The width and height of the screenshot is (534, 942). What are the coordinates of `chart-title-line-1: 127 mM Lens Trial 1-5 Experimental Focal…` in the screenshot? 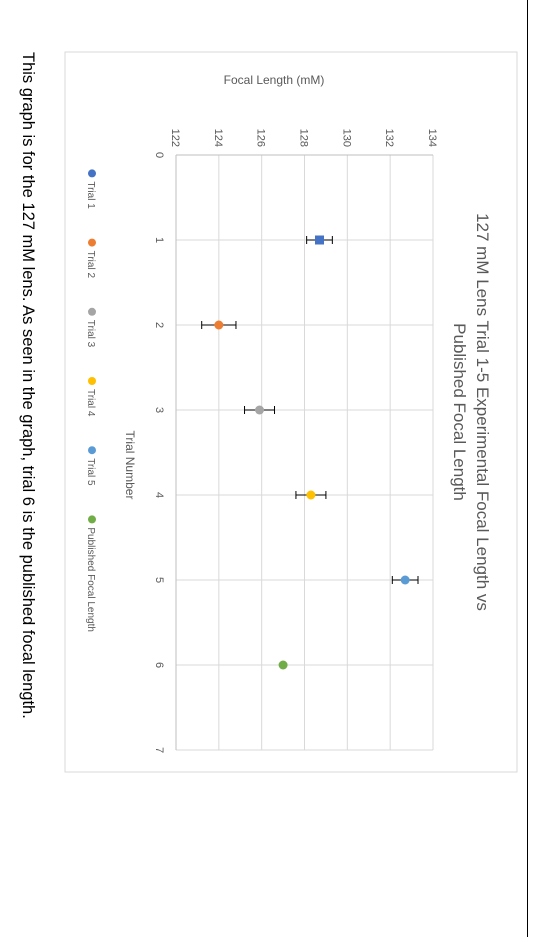 It's located at (482, 412).